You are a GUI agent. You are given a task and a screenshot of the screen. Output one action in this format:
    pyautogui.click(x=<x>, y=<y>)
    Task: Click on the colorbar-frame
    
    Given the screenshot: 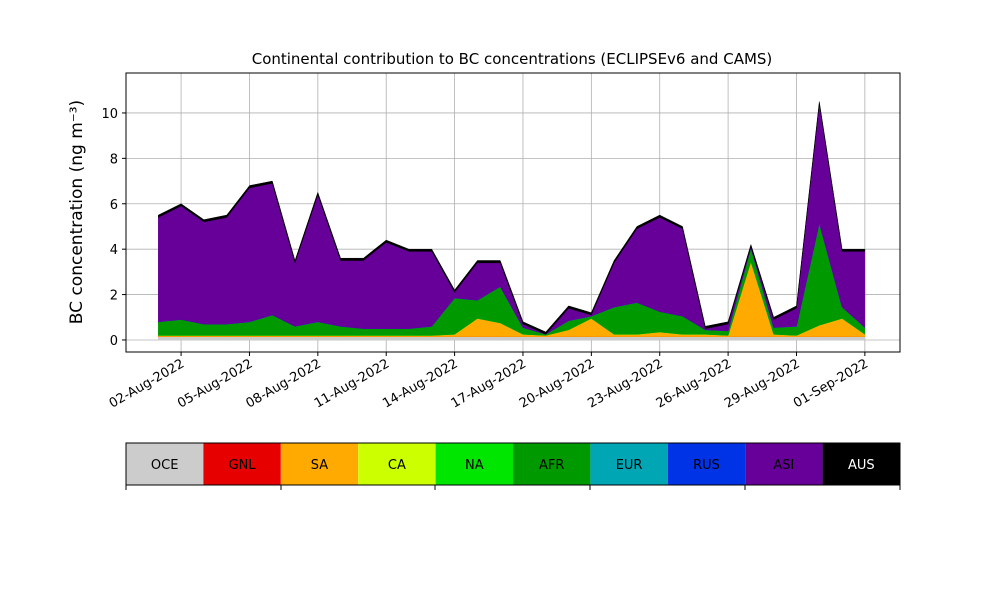 What is the action you would take?
    pyautogui.click(x=513, y=464)
    